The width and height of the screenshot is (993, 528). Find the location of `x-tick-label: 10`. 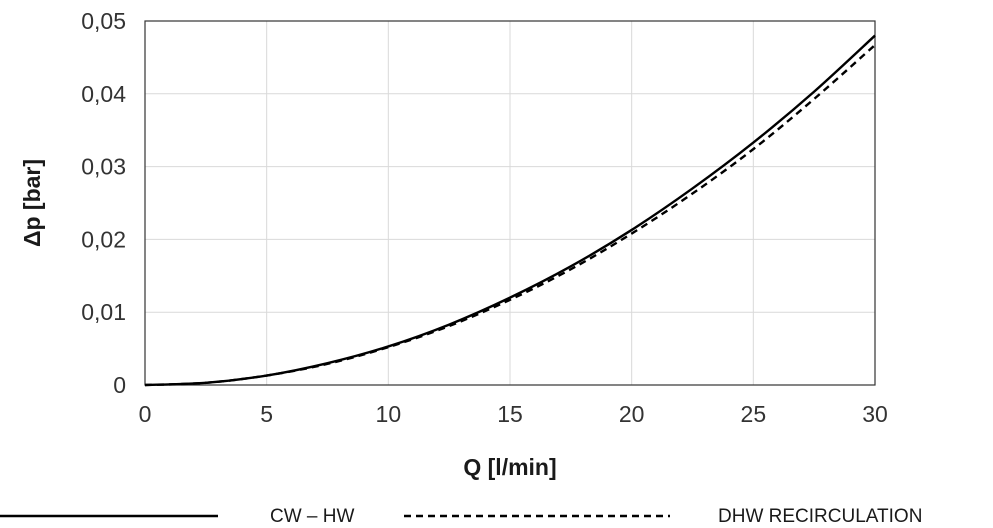

x-tick-label: 10 is located at coordinates (389, 414).